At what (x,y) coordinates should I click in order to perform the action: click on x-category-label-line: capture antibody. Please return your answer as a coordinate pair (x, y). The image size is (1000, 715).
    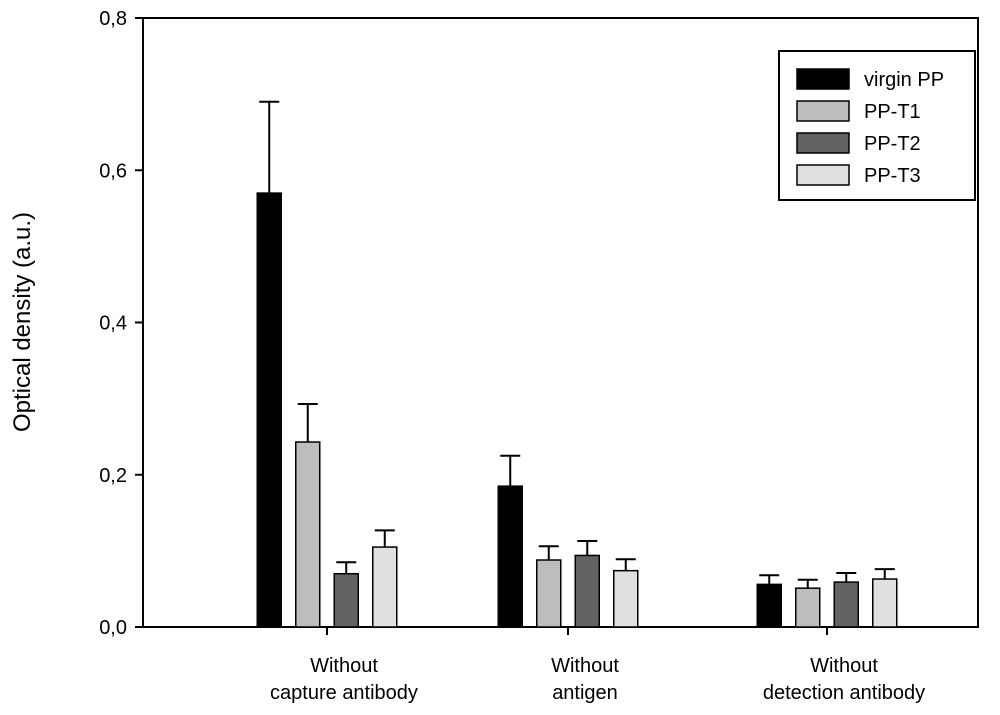
    Looking at the image, I should click on (344, 693).